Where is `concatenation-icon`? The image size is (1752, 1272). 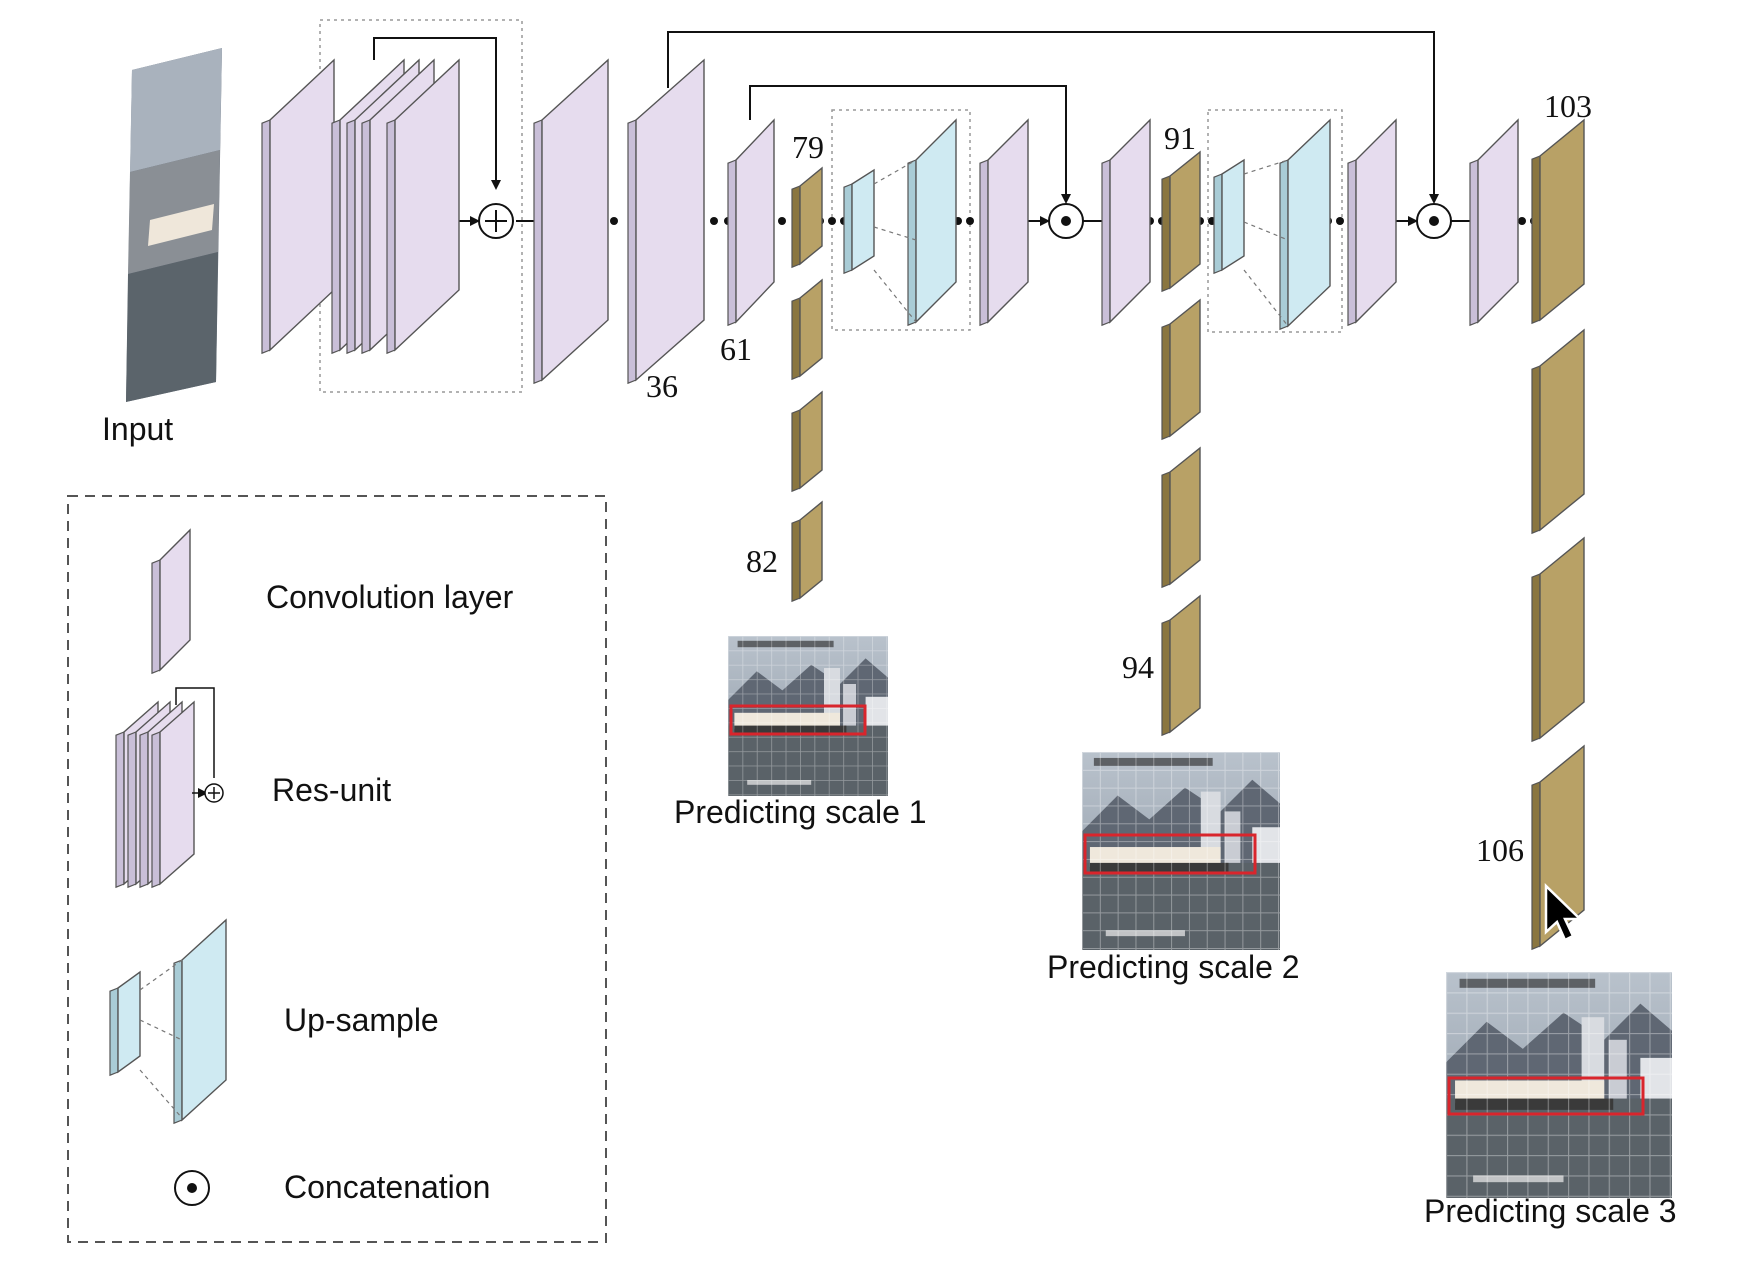 concatenation-icon is located at coordinates (192, 1188).